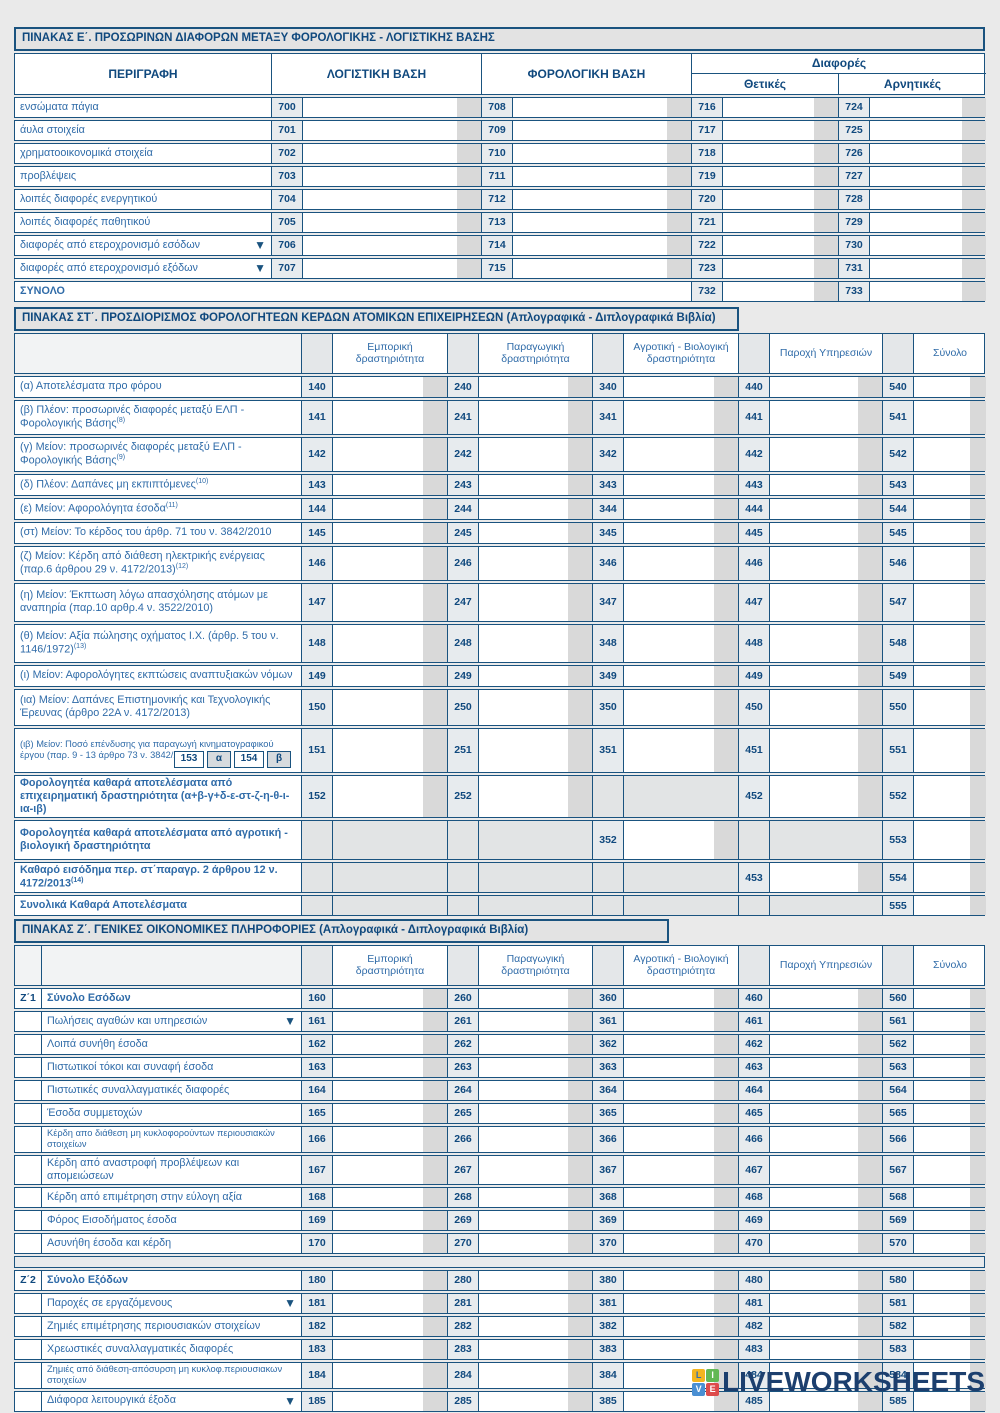  Describe the element at coordinates (279, 759) in the screenshot. I see `field-154-β: β` at that location.